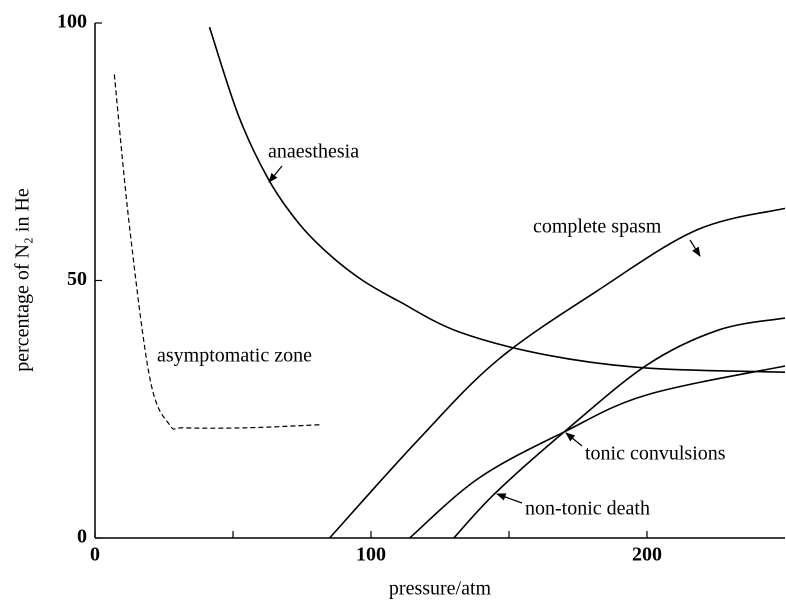  Describe the element at coordinates (647, 555) in the screenshot. I see `x-tick-label: 200` at that location.